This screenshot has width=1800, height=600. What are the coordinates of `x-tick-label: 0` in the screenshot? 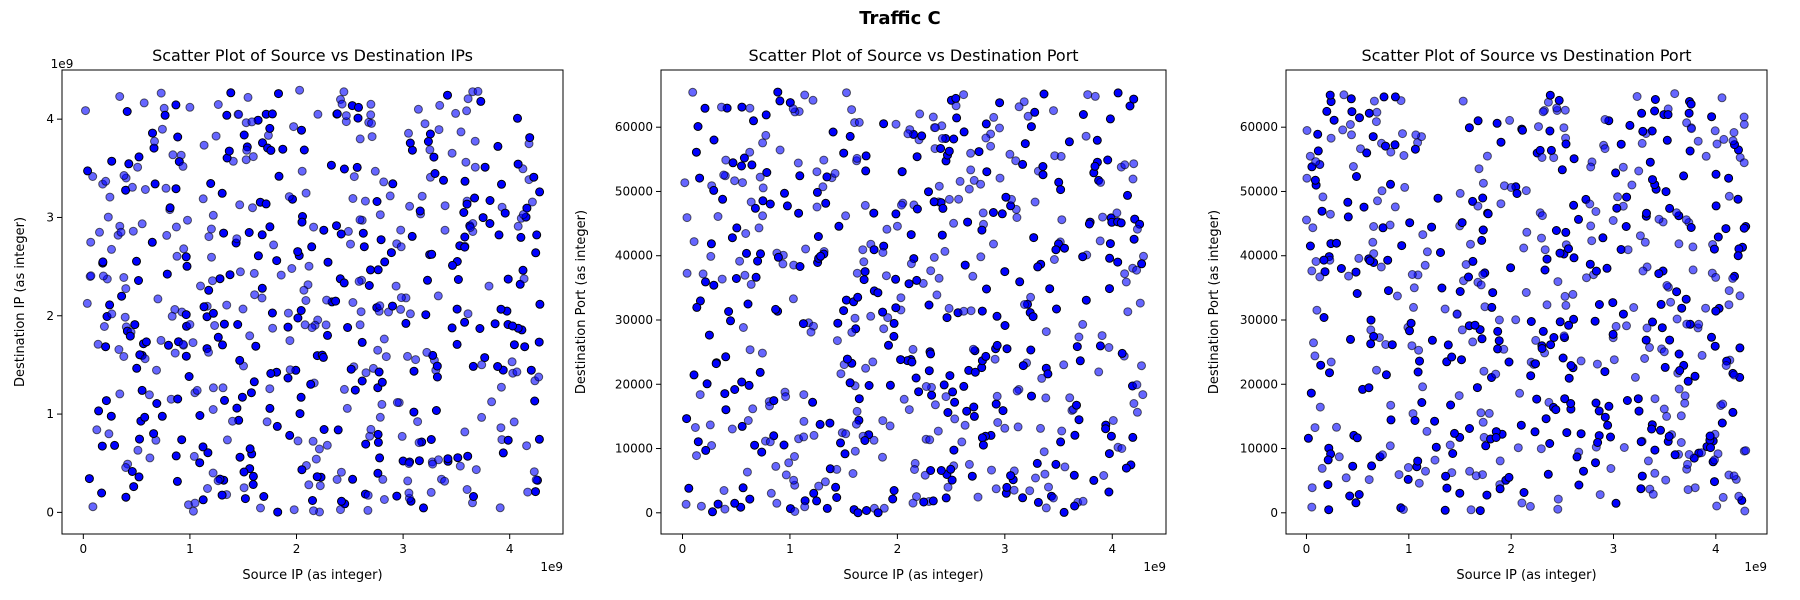 It's located at (83, 549).